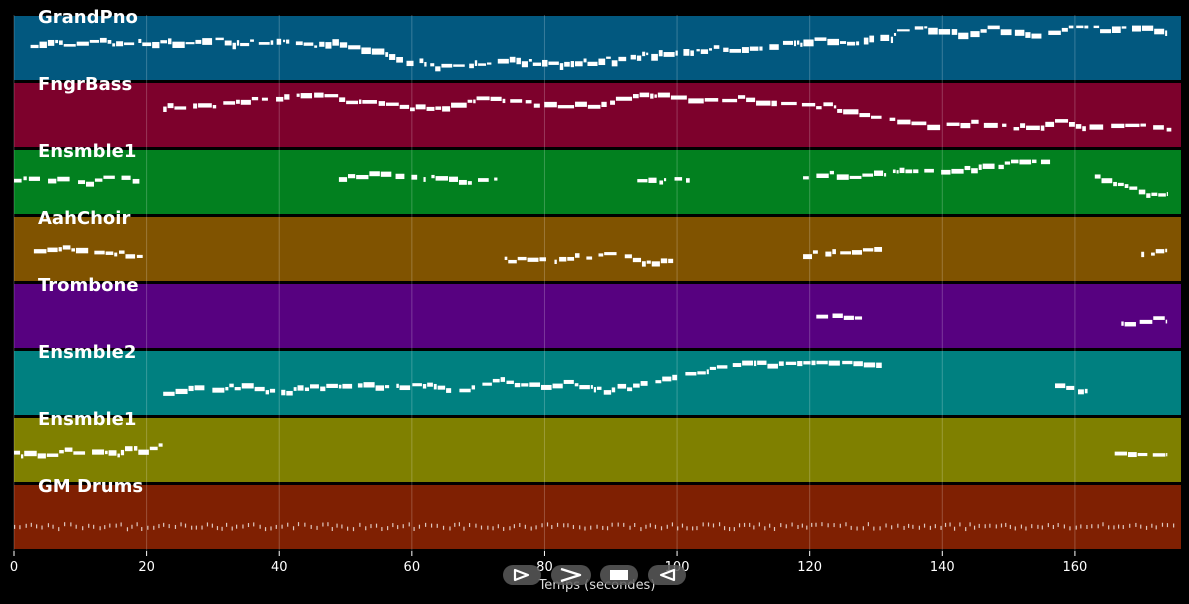 The width and height of the screenshot is (1189, 604). Describe the element at coordinates (87, 352) in the screenshot. I see `track-label: Ensmble2` at that location.